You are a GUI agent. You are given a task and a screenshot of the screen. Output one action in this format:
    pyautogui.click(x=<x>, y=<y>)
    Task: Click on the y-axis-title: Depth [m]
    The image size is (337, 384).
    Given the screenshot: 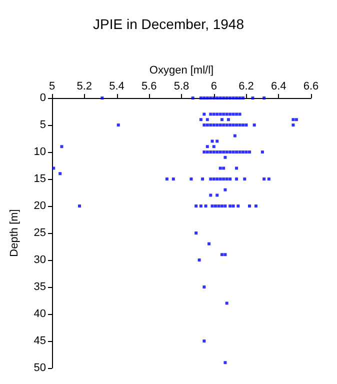 What is the action you would take?
    pyautogui.click(x=14, y=233)
    